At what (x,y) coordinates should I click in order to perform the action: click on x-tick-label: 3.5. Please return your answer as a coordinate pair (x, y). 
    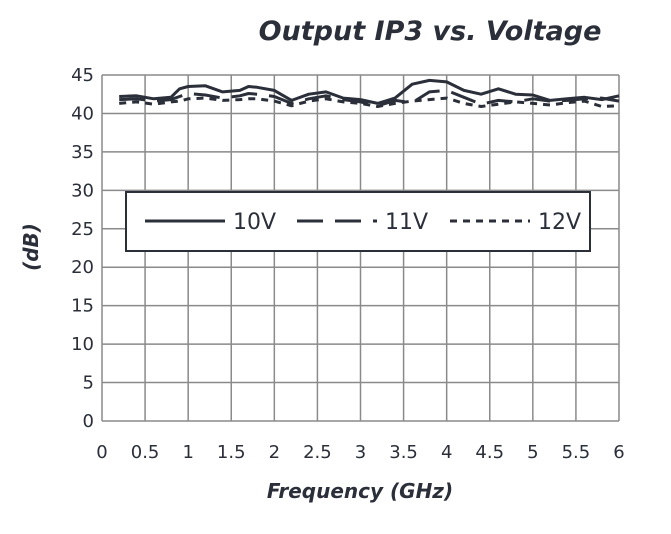
    Looking at the image, I should click on (403, 452).